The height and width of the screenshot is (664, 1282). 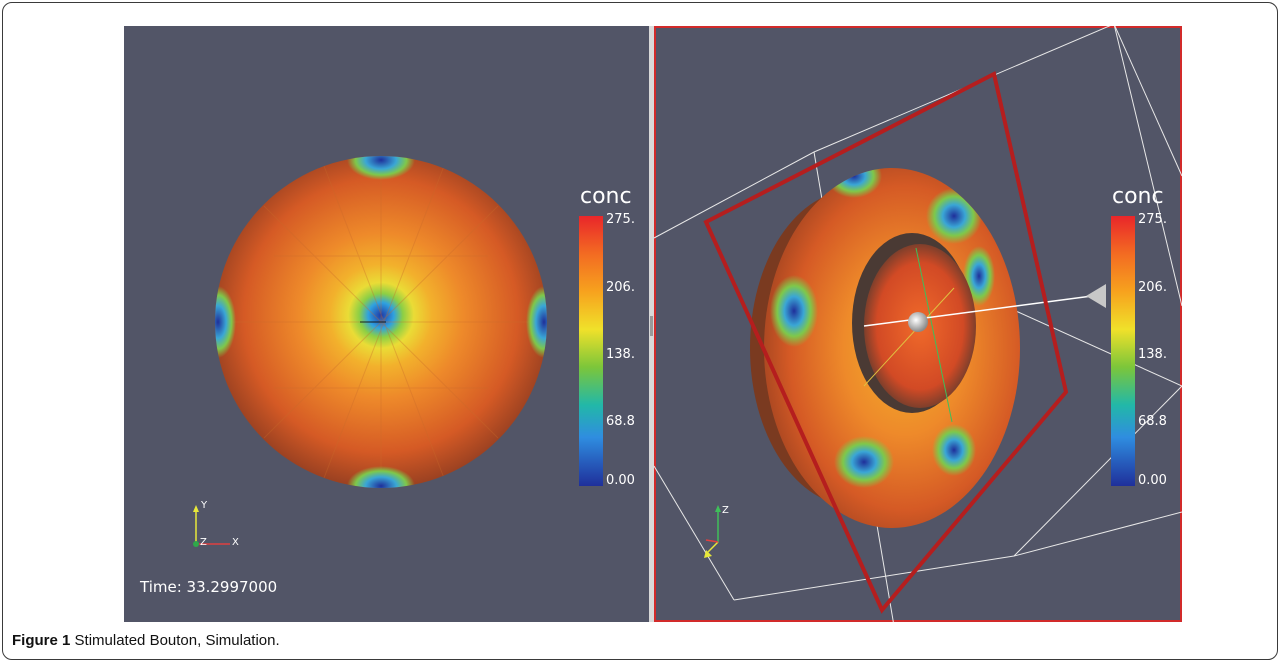 I want to click on figure-caption: Figure 1 Stimulated Bouton, Simulation., so click(x=146, y=640).